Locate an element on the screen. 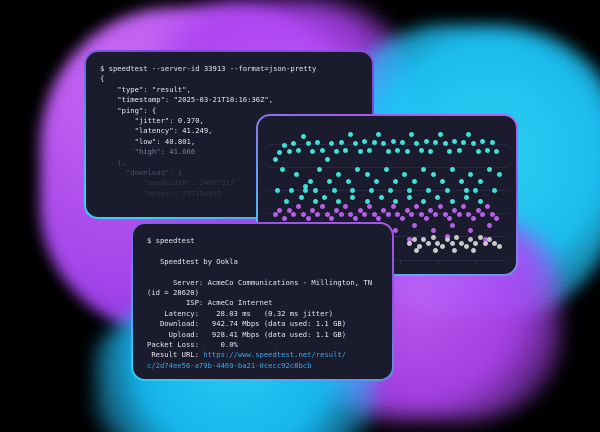 This screenshot has height=432, width=600. result-summary-line: ISP: AcmeCo Internet is located at coordinates (210, 303).